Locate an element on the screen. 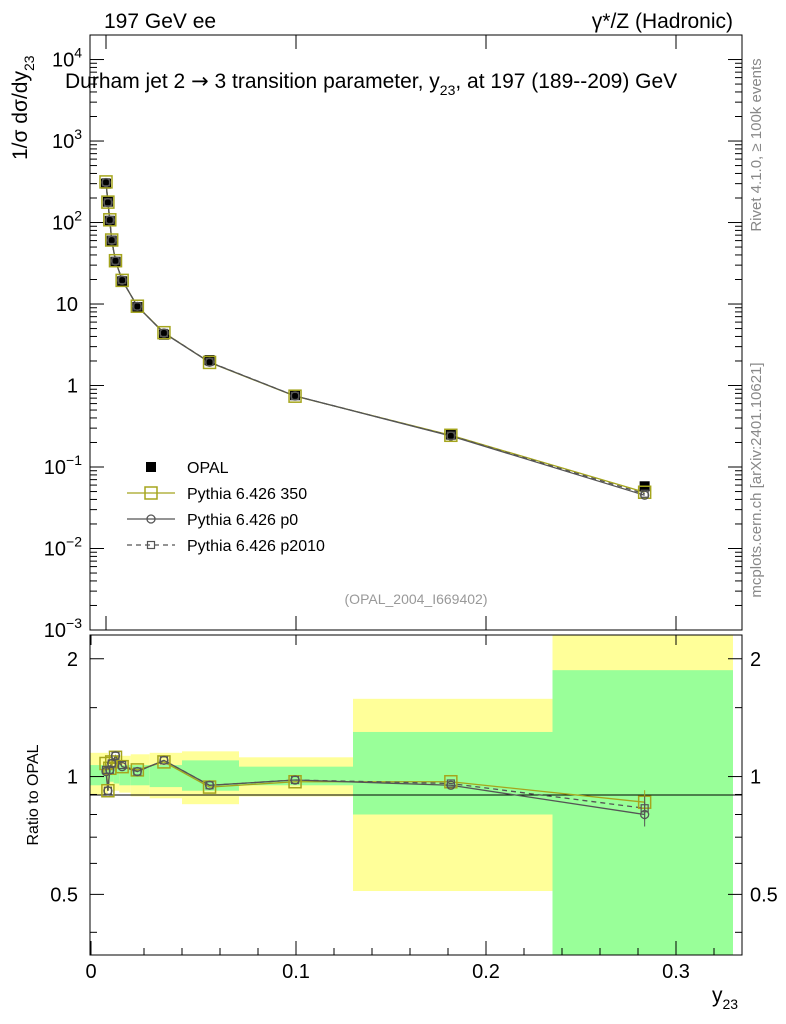  header-left: 197 GeV ee is located at coordinates (160, 21).